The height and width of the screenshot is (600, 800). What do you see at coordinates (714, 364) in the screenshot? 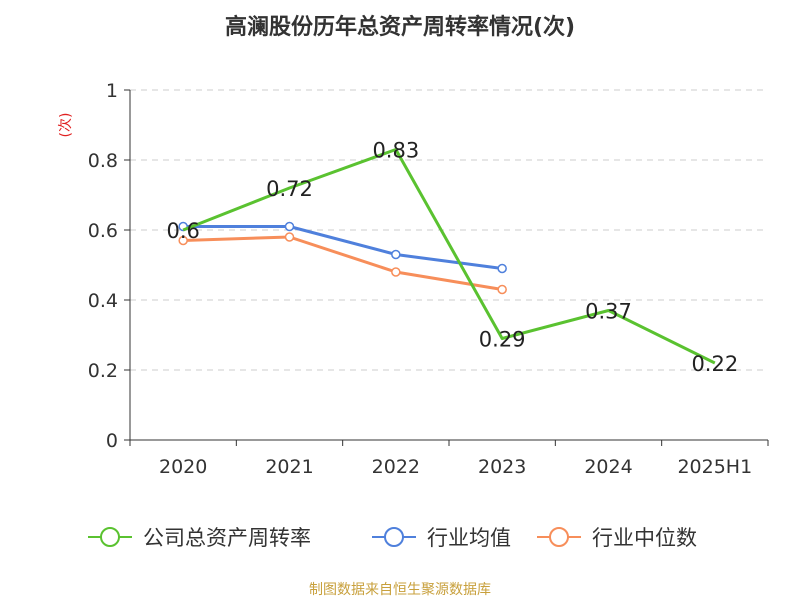
I see `data-label: 0.22` at bounding box center [714, 364].